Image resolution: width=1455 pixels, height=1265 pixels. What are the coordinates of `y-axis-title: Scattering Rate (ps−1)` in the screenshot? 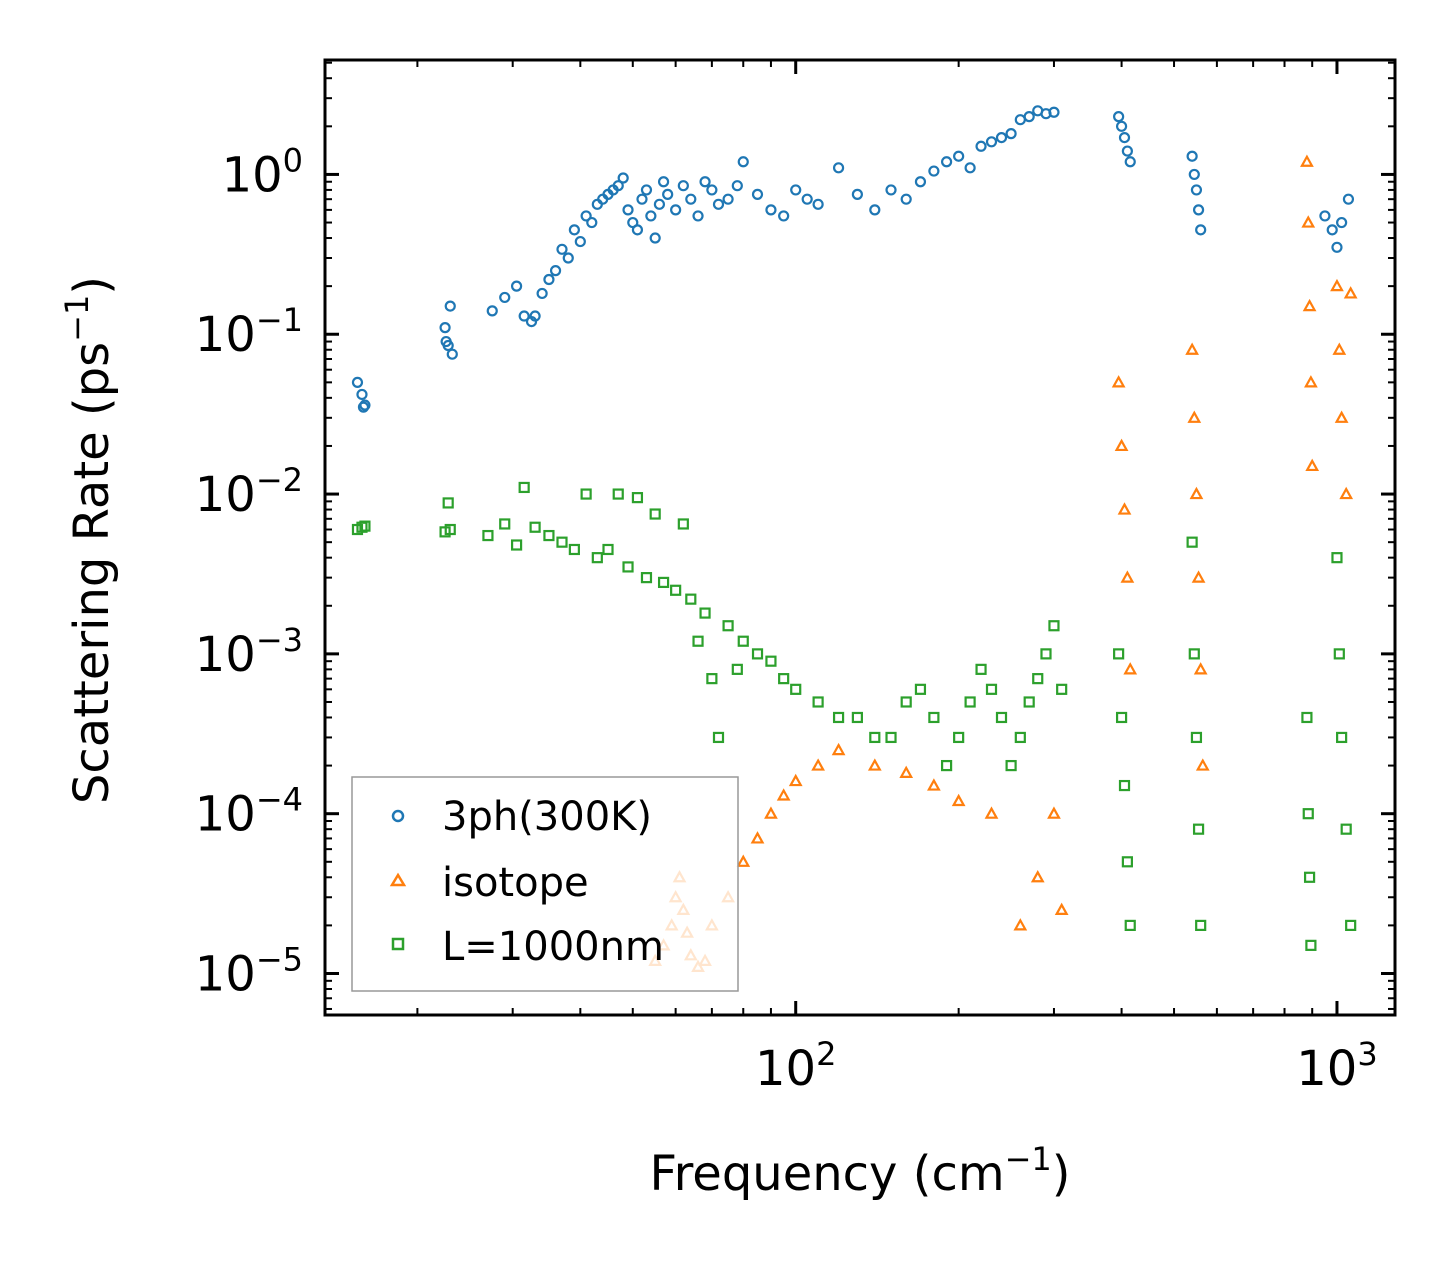 It's located at (89, 540).